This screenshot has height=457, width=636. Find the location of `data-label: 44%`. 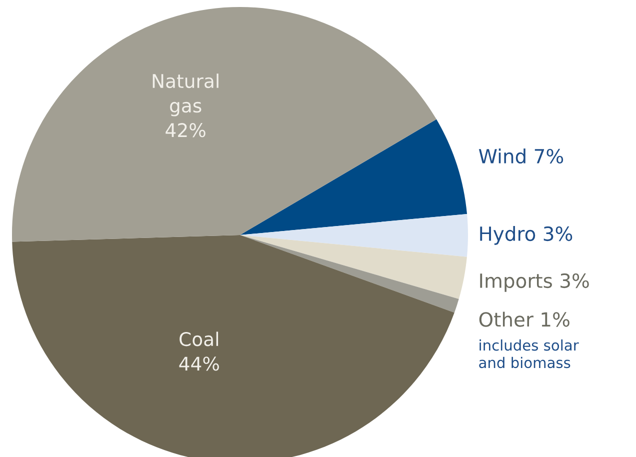

data-label: 44% is located at coordinates (199, 363).